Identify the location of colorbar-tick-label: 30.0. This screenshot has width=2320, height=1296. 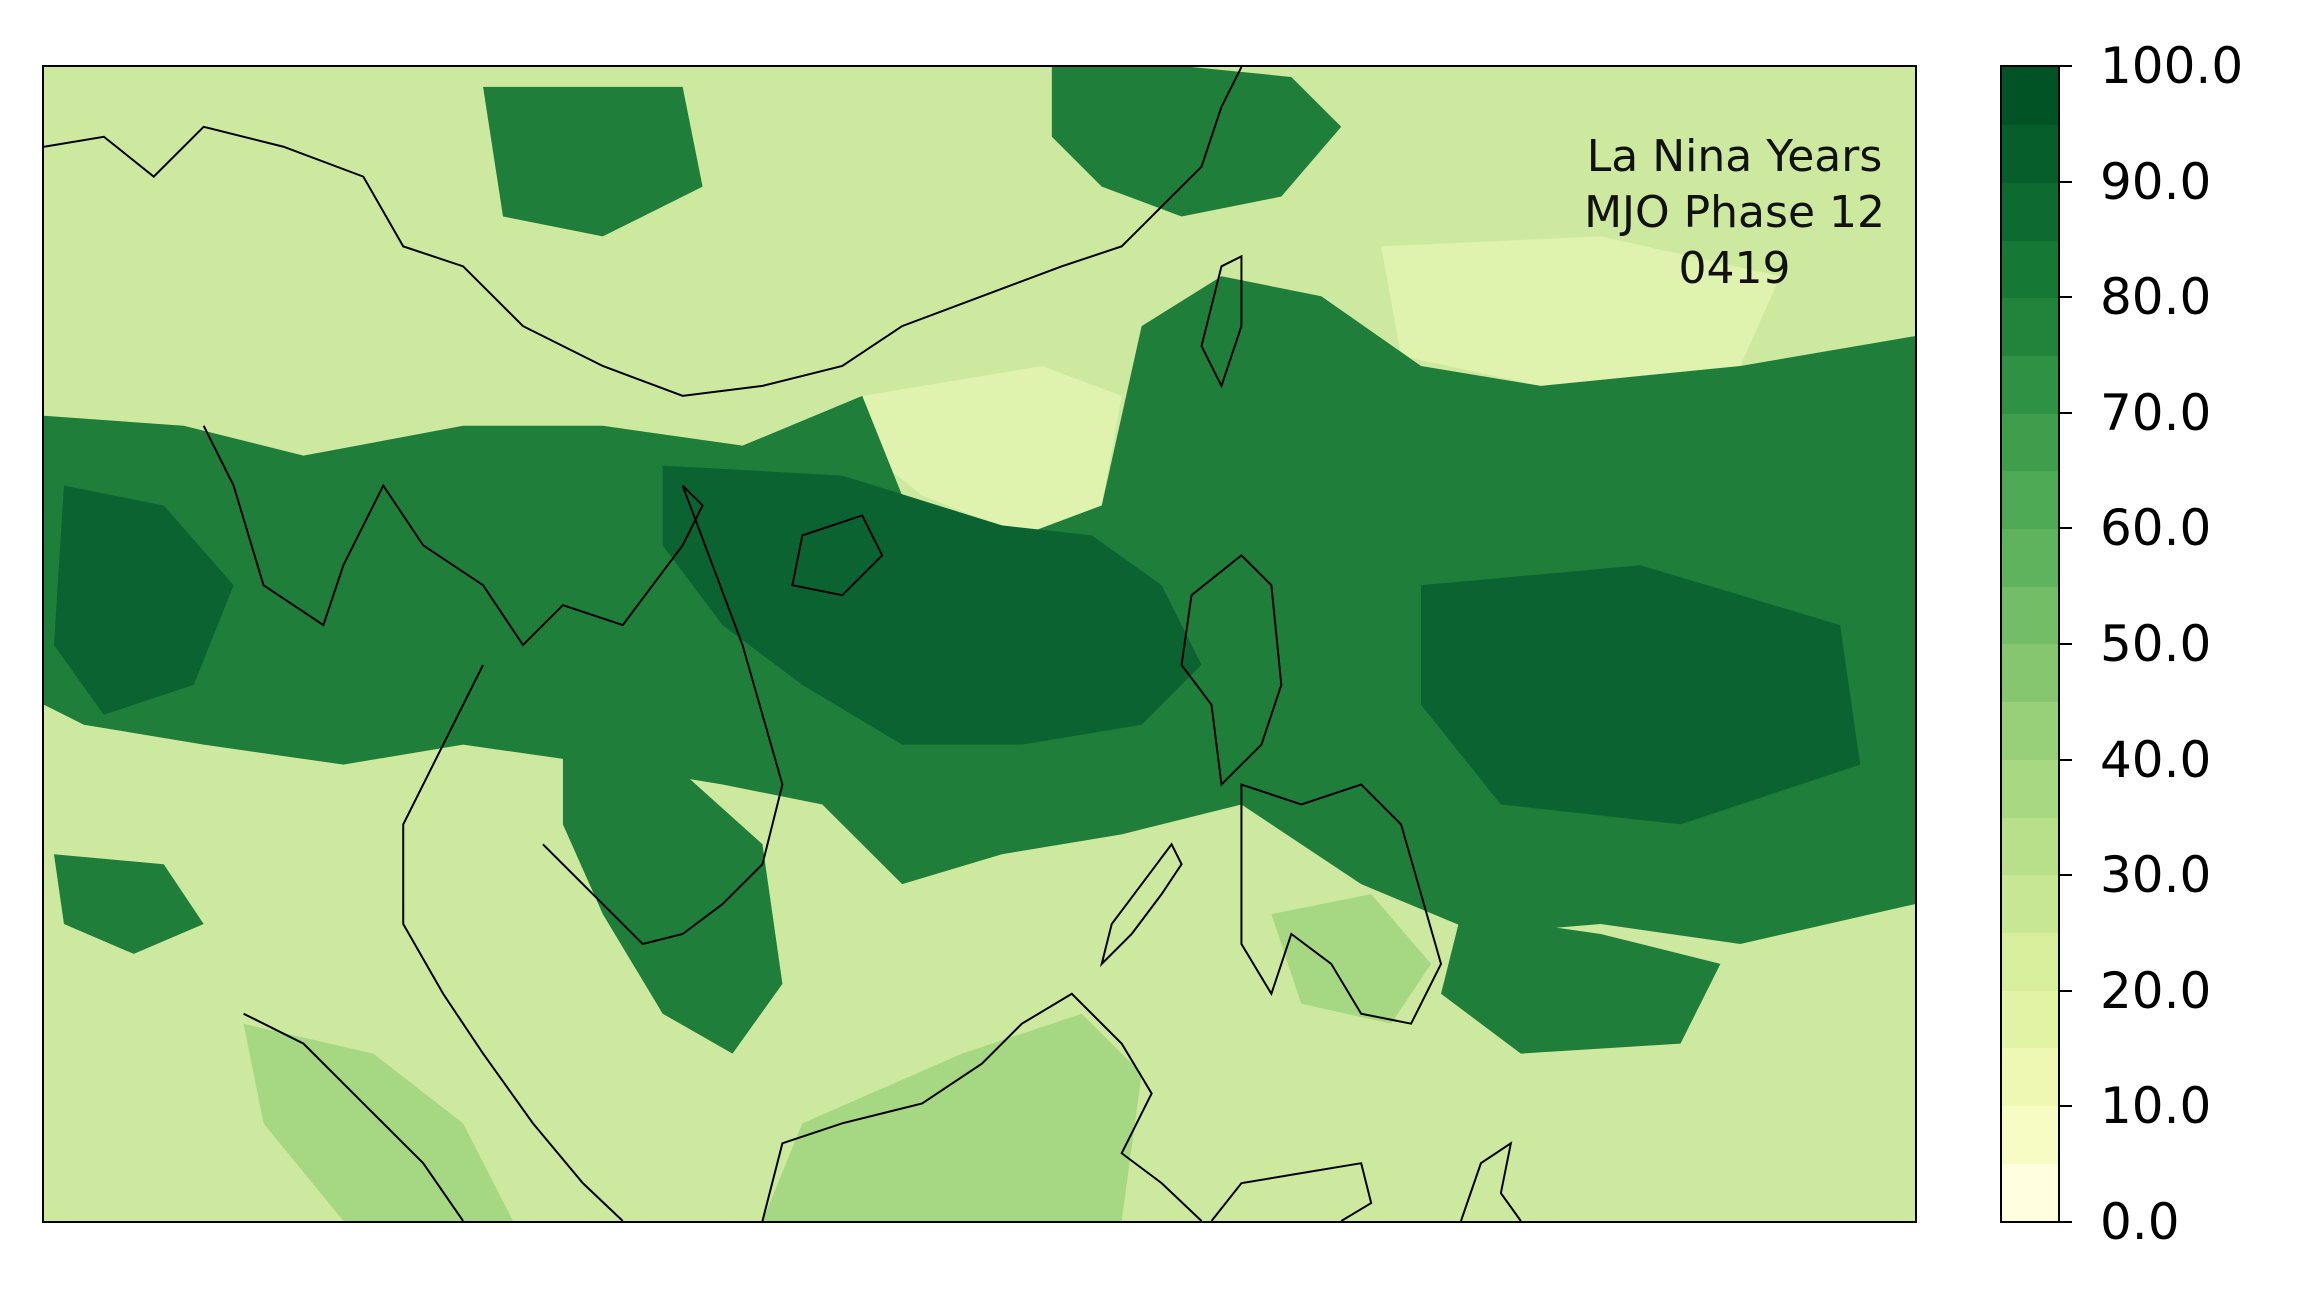
(2156, 875).